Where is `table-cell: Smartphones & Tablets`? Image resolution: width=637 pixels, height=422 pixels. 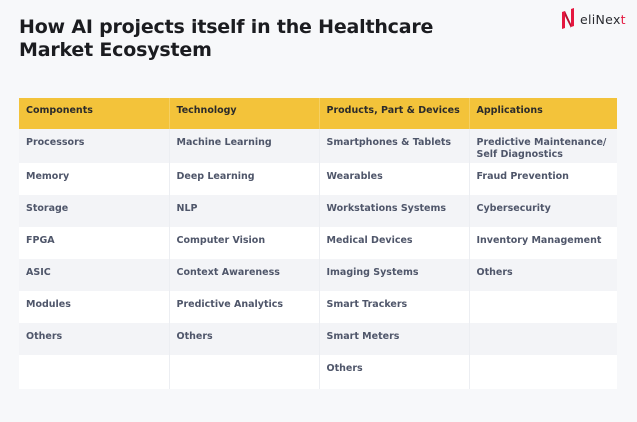 table-cell: Smartphones & Tablets is located at coordinates (394, 146).